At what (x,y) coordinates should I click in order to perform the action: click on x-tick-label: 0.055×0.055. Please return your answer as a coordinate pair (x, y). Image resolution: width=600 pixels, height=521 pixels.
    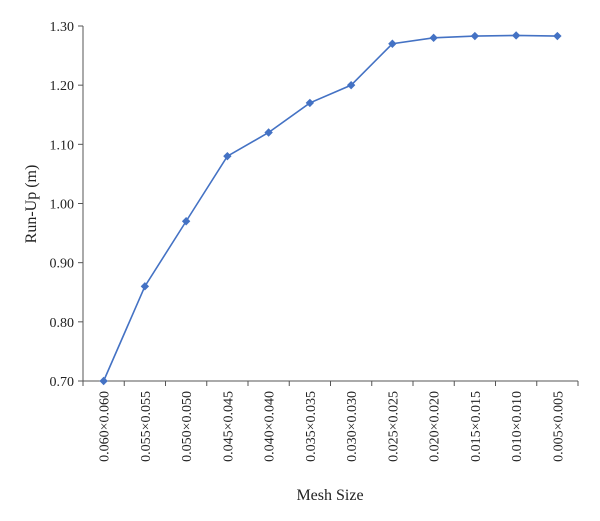
    Looking at the image, I should click on (146, 426).